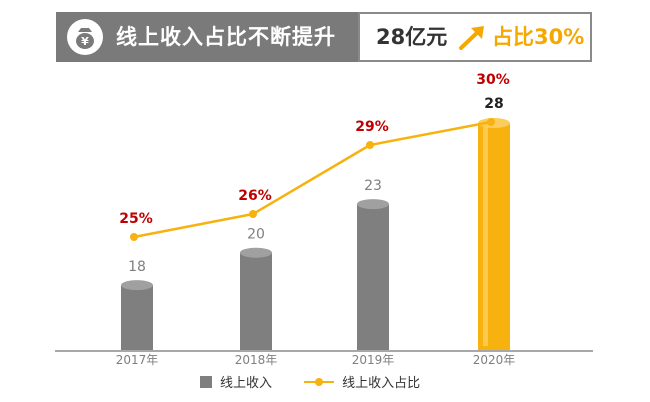  What do you see at coordinates (136, 219) in the screenshot?
I see `share-label-0: 25%` at bounding box center [136, 219].